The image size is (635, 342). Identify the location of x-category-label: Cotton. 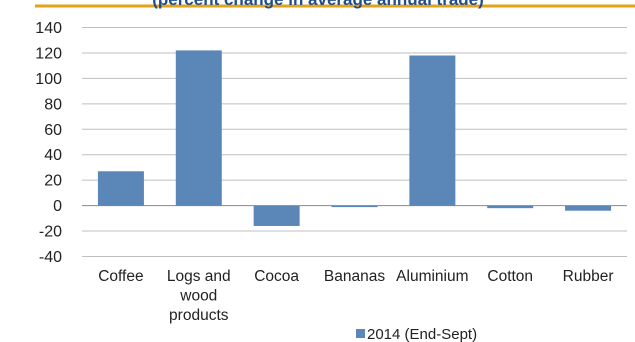
(510, 276).